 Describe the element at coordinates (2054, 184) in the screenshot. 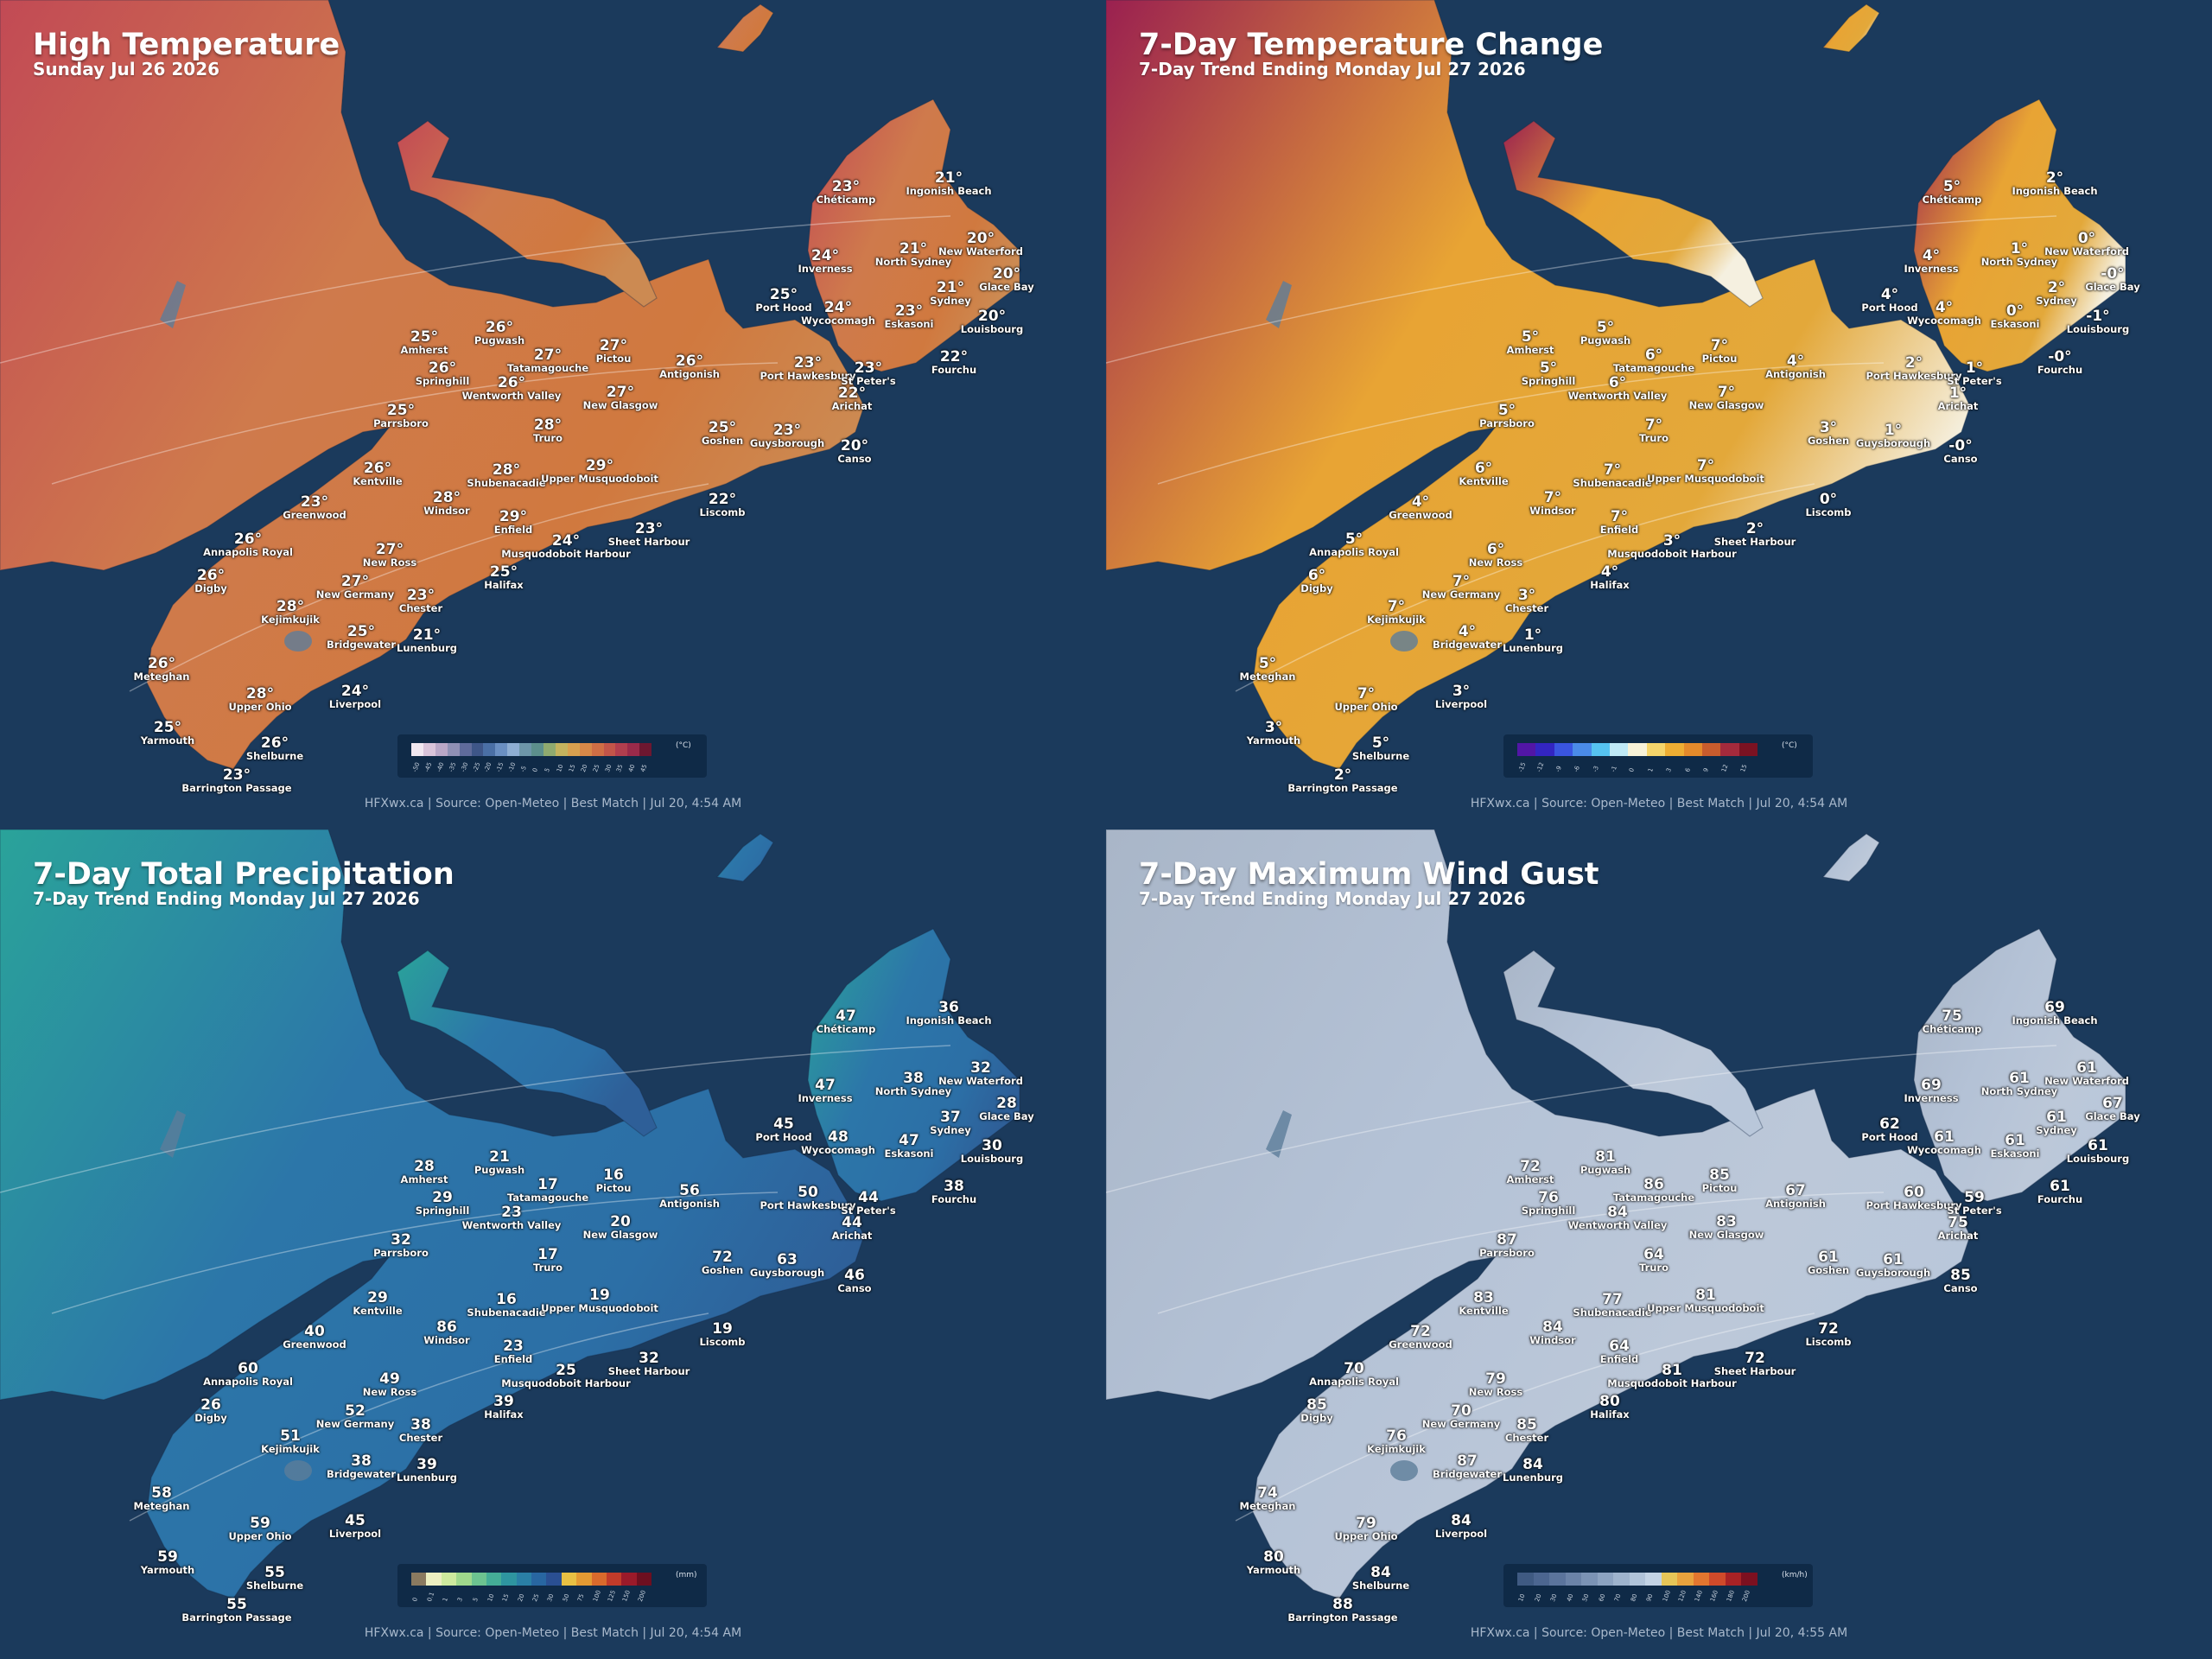

I see `location-label: 2° Ingonish Beach` at that location.